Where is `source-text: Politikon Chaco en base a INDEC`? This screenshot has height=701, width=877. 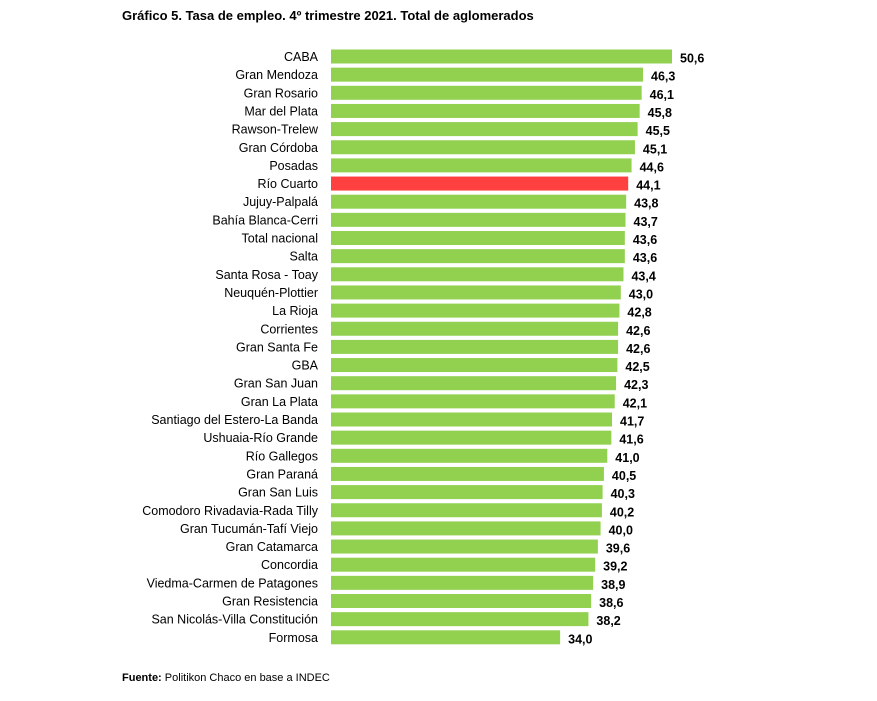 source-text: Politikon Chaco en base a INDEC is located at coordinates (245, 678).